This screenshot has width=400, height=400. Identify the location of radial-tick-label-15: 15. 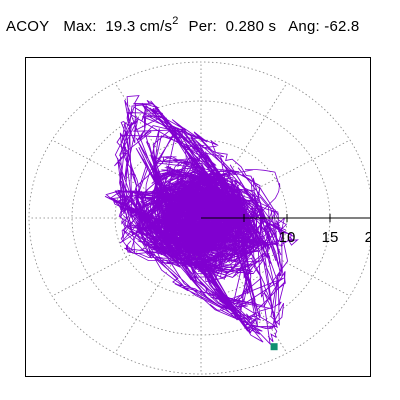
(330, 237).